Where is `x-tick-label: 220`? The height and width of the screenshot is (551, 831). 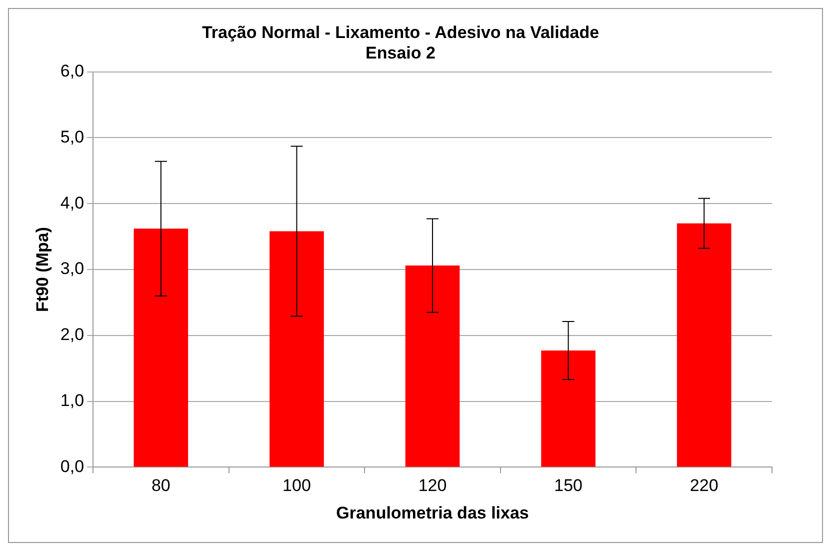
x-tick-label: 220 is located at coordinates (704, 486).